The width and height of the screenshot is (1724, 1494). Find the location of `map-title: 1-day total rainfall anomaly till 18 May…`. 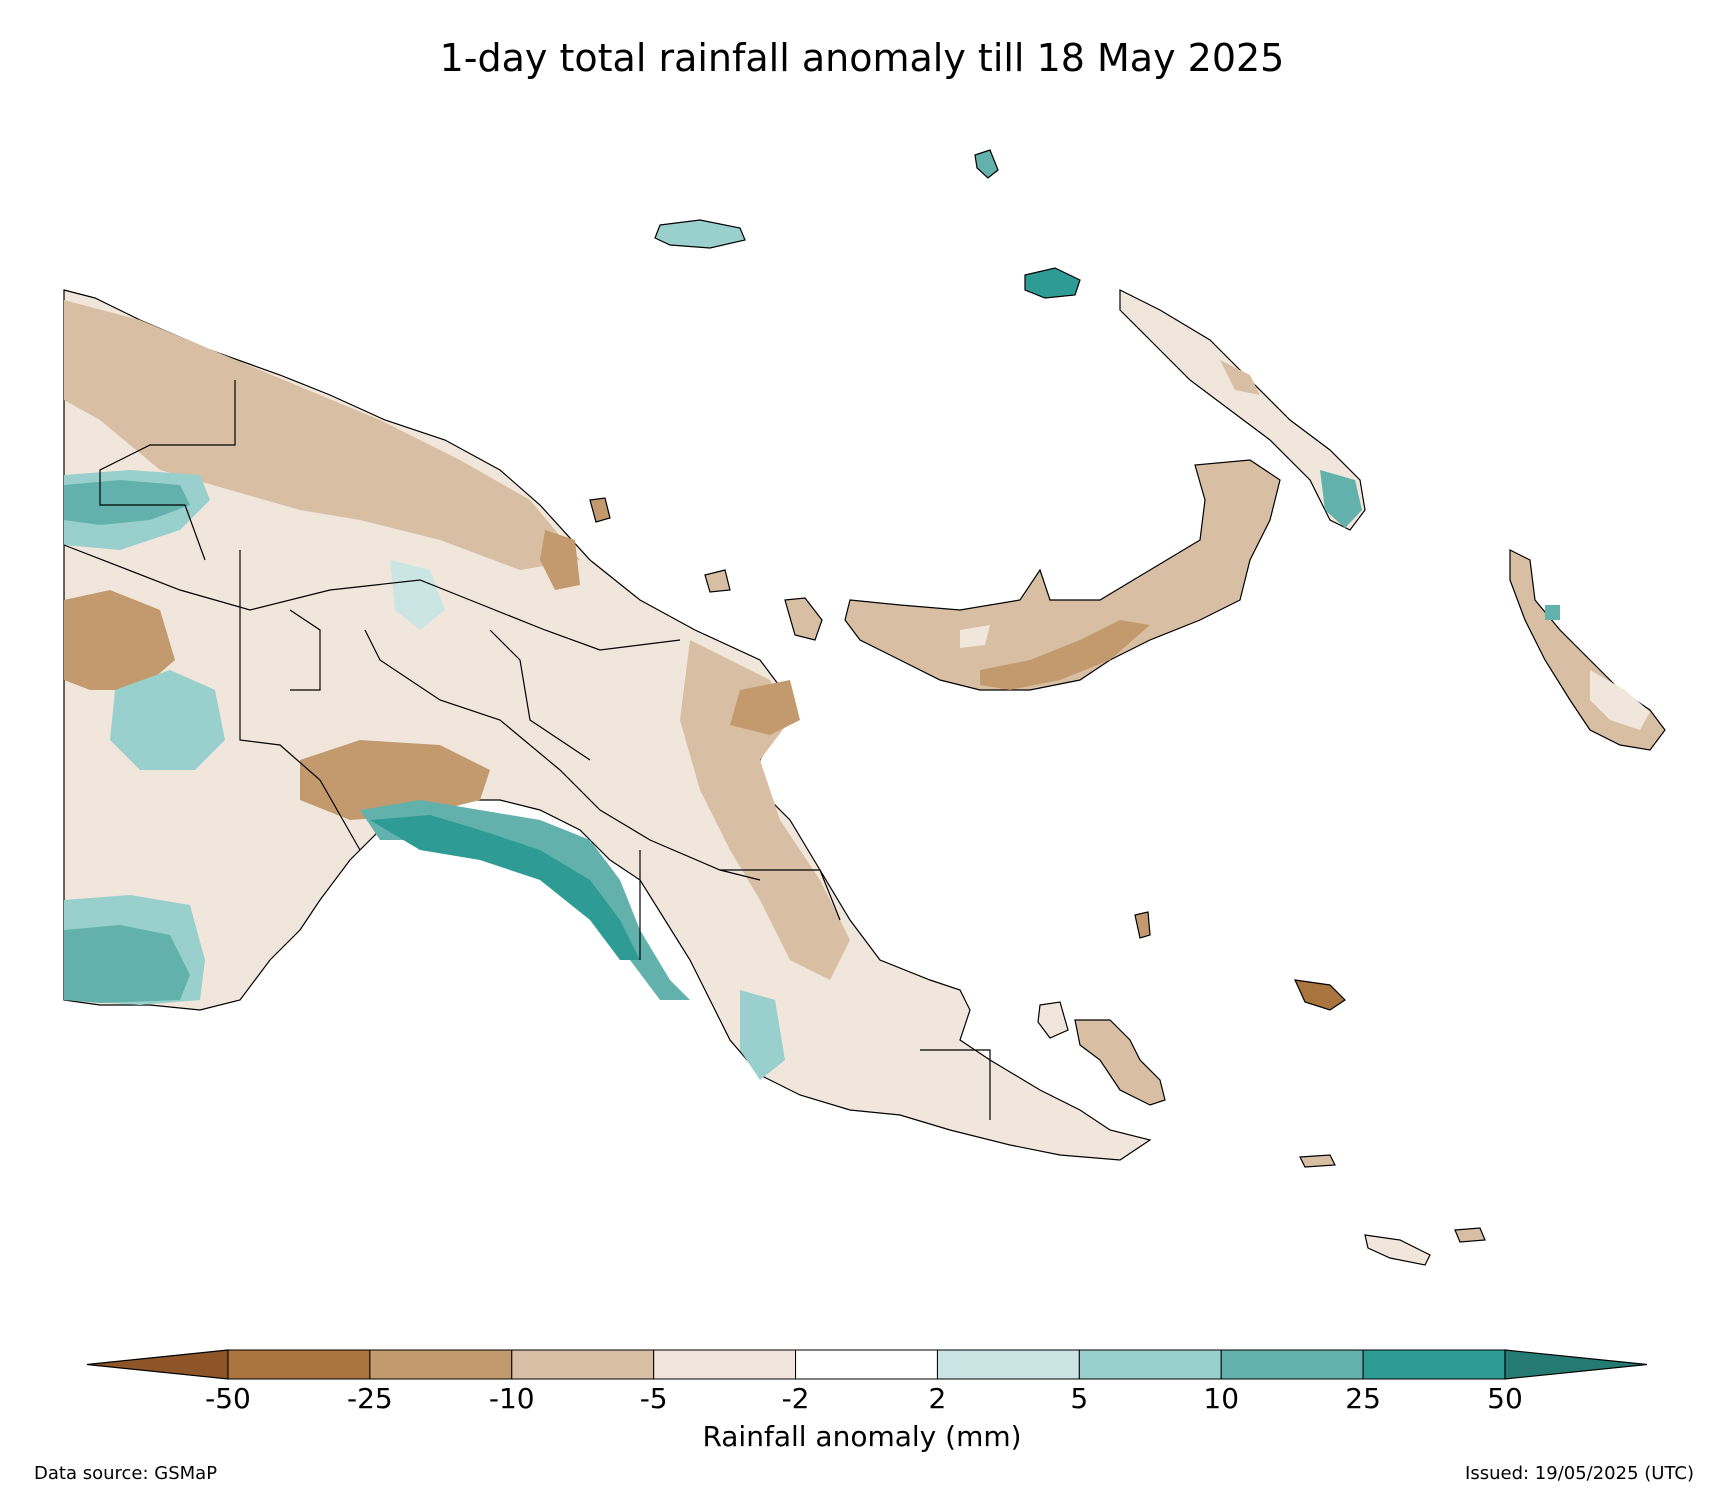

map-title: 1-day total rainfall anomaly till 18 May… is located at coordinates (862, 58).